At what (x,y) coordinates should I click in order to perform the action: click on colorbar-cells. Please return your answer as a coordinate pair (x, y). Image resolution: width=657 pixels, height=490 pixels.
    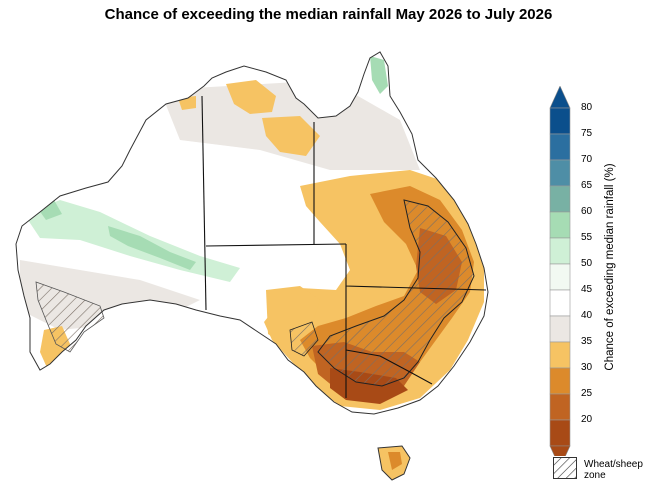
    Looking at the image, I should click on (560, 271).